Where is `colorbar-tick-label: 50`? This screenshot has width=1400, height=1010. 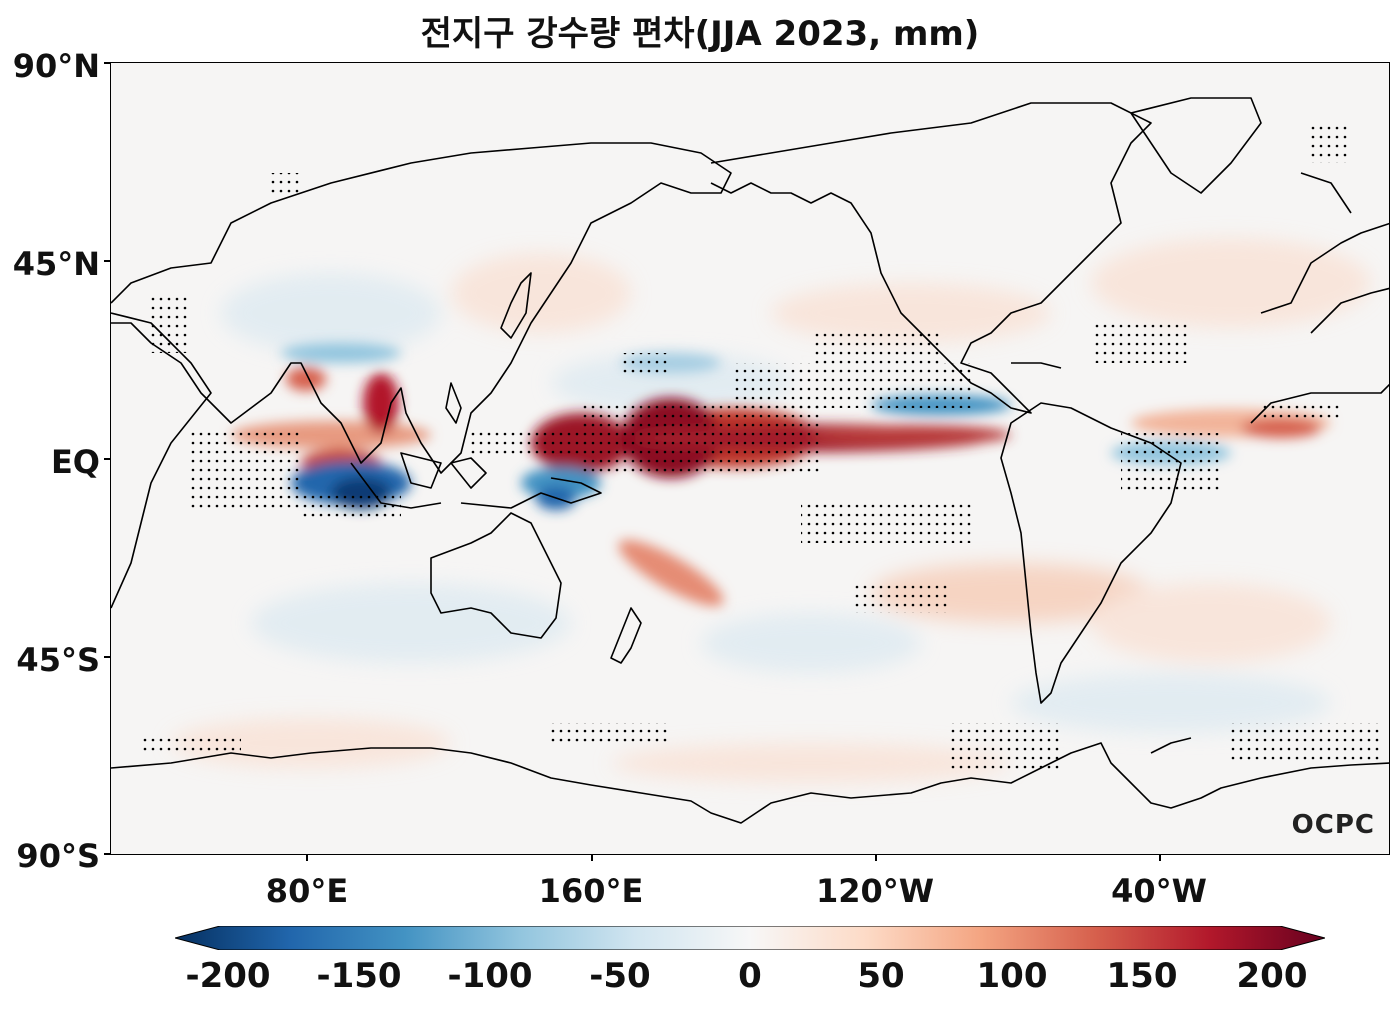
colorbar-tick-label: 50 is located at coordinates (881, 976).